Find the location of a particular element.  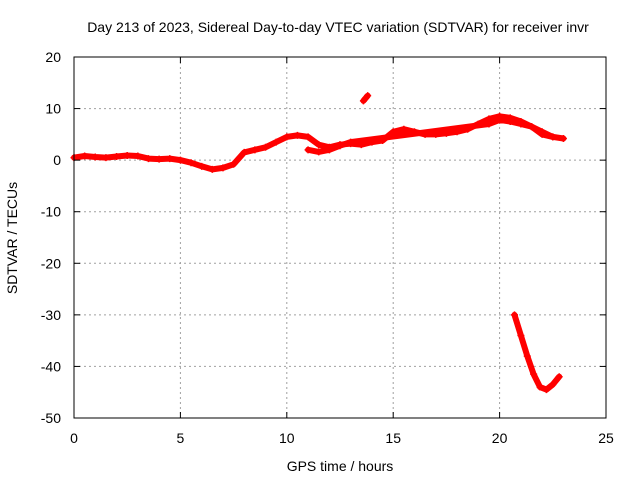

x-tick-label: 20 is located at coordinates (500, 438).